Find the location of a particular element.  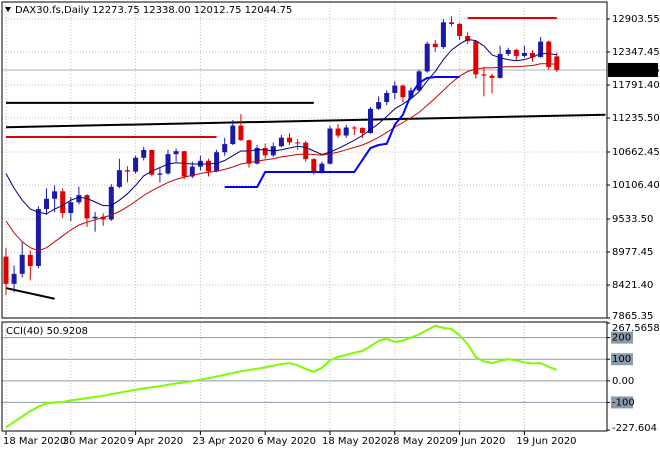

chart-title: DAX30.fs,Daily is located at coordinates (52, 10).